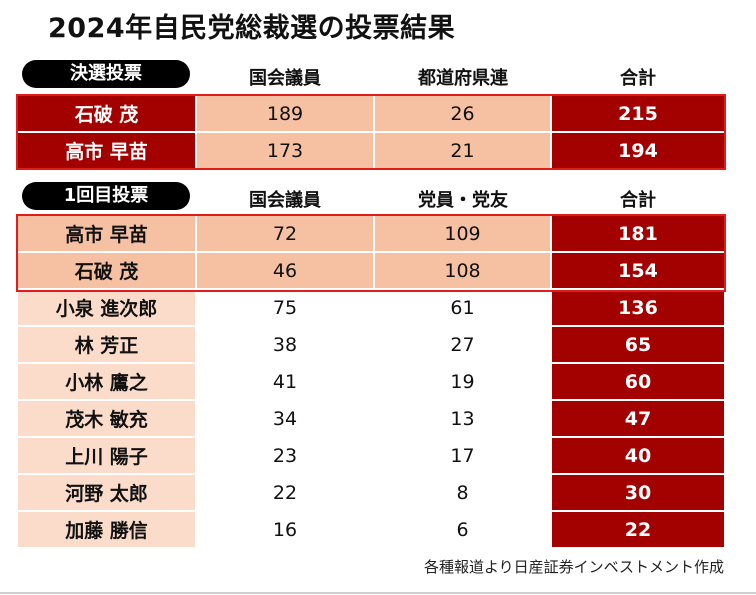 This screenshot has height=595, width=756. I want to click on runoff-header-total: 合計, so click(638, 78).